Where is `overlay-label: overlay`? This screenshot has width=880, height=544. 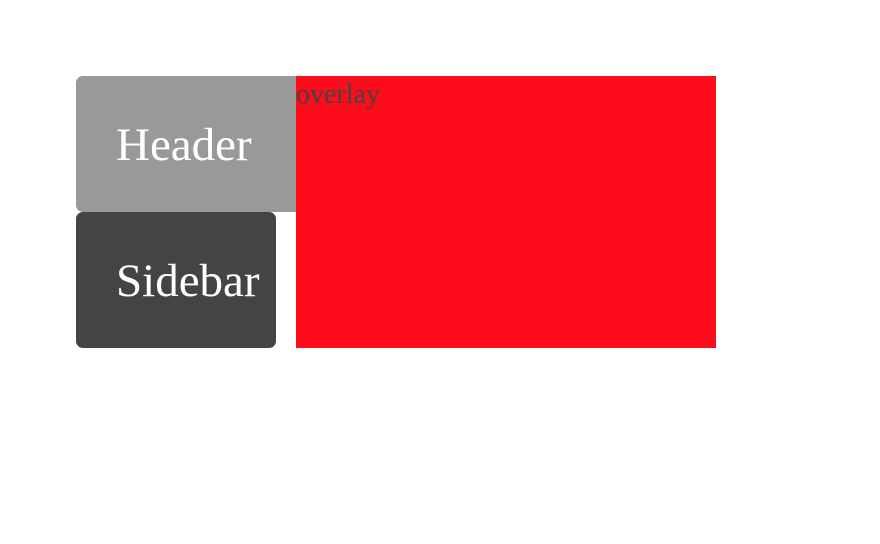
overlay-label: overlay is located at coordinates (338, 94).